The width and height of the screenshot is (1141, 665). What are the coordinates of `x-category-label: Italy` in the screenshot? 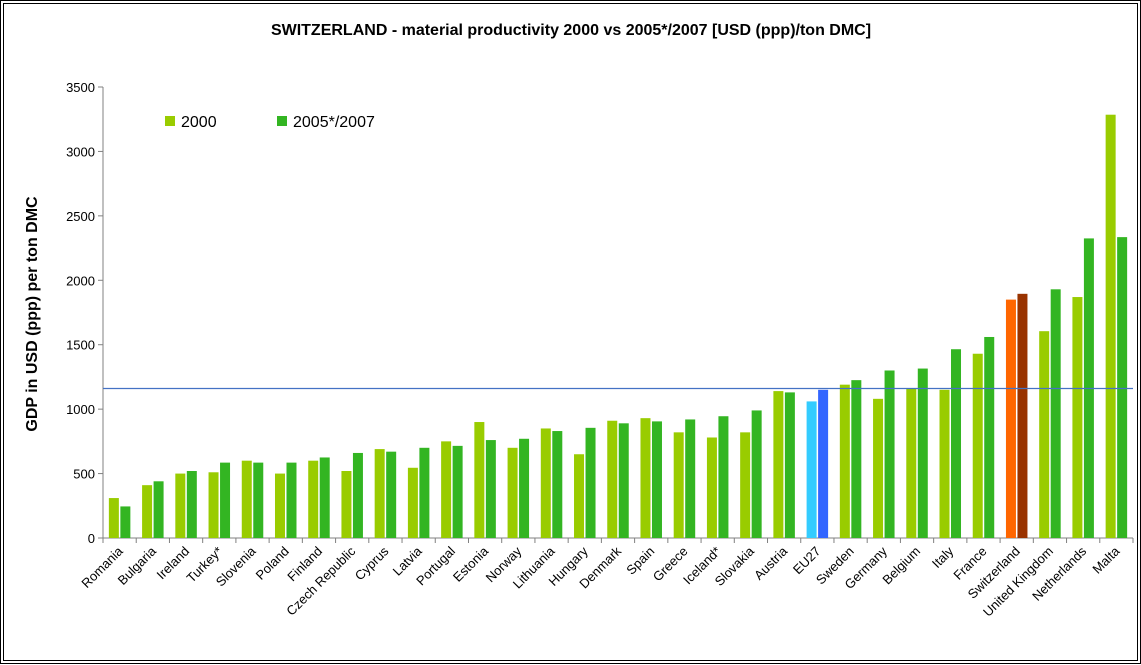 It's located at (943, 557).